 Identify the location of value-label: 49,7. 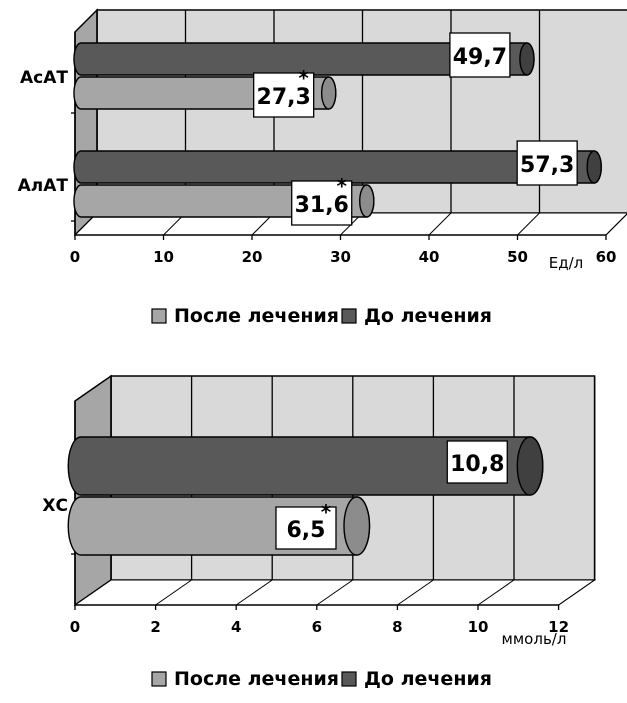
(480, 57).